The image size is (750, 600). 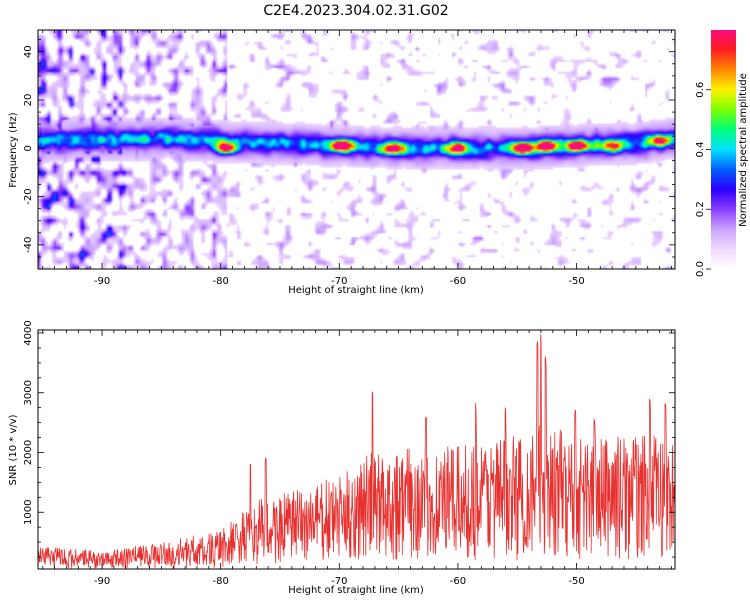 I want to click on y-tick-label: 2000, so click(x=28, y=452).